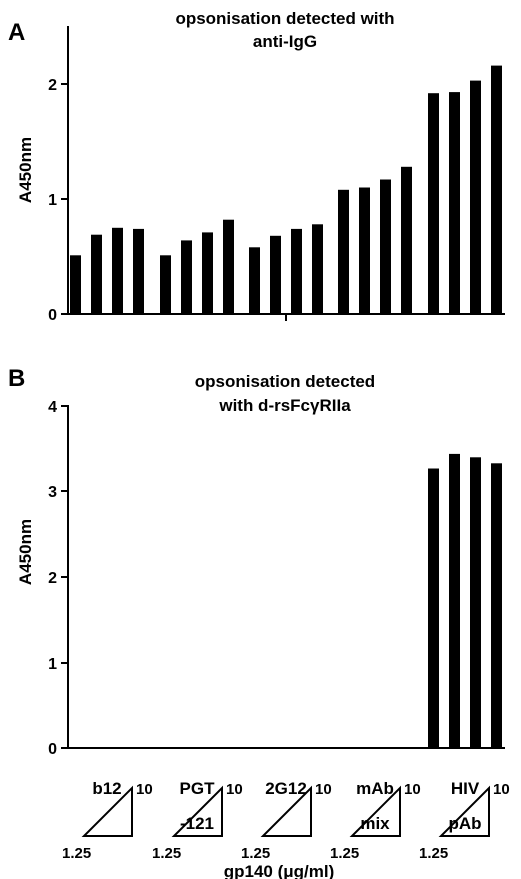  Describe the element at coordinates (197, 823) in the screenshot. I see `category-label-pgt-line2: -121` at that location.